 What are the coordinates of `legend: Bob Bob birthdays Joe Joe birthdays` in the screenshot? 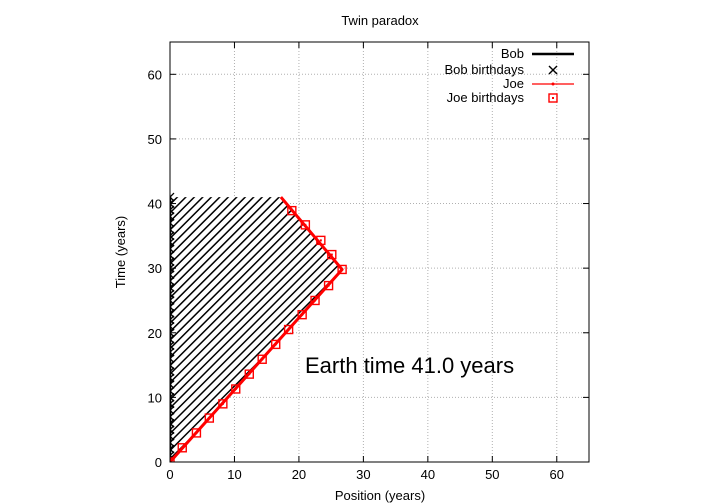 It's located at (509, 75).